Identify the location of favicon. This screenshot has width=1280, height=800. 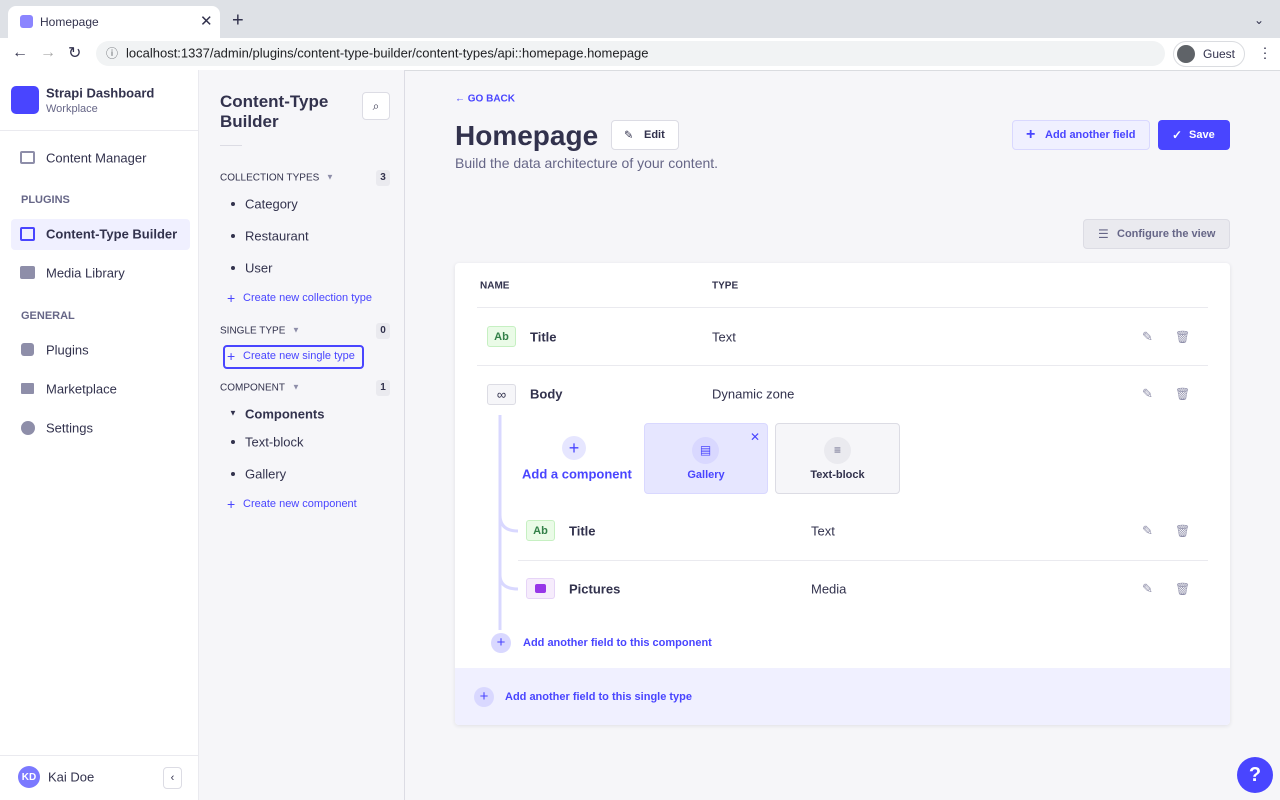
(26, 21).